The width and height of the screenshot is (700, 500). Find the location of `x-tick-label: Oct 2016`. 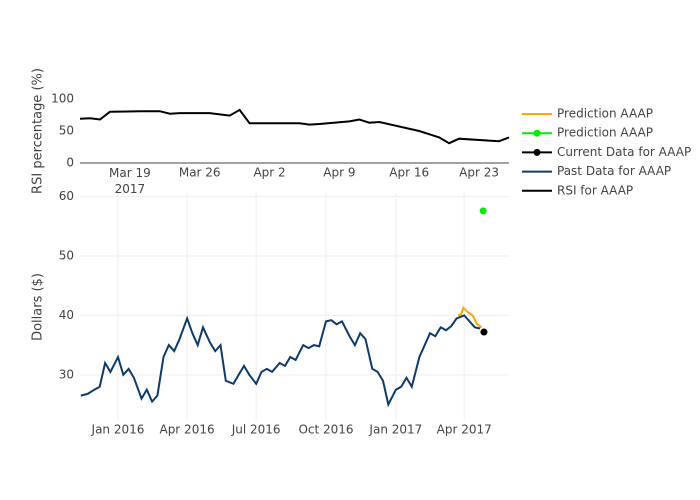

x-tick-label: Oct 2016 is located at coordinates (325, 430).